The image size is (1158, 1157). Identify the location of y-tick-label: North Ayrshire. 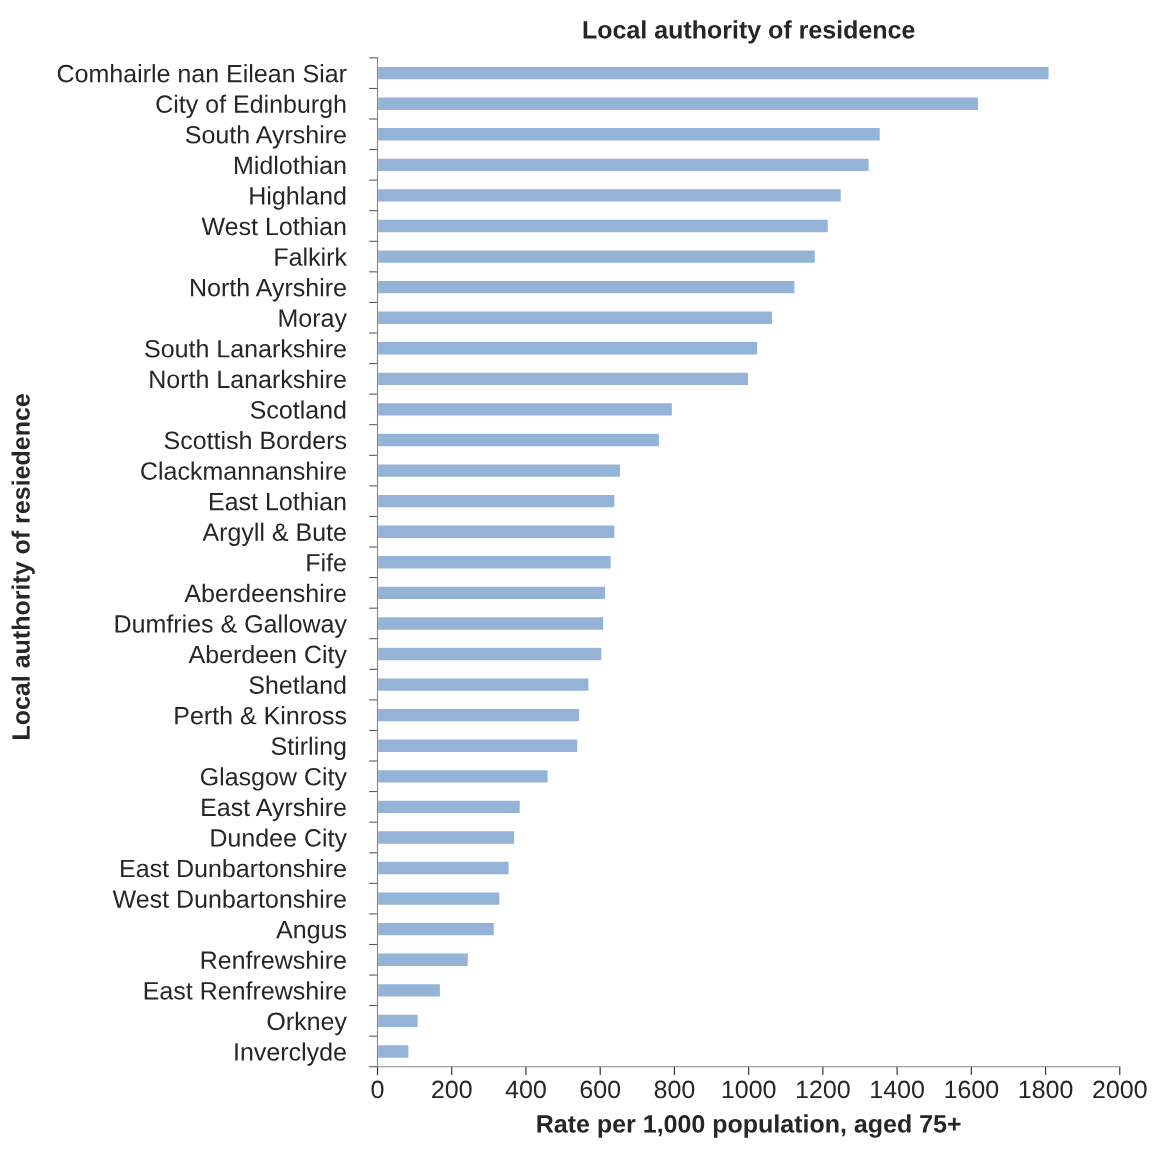
(268, 290).